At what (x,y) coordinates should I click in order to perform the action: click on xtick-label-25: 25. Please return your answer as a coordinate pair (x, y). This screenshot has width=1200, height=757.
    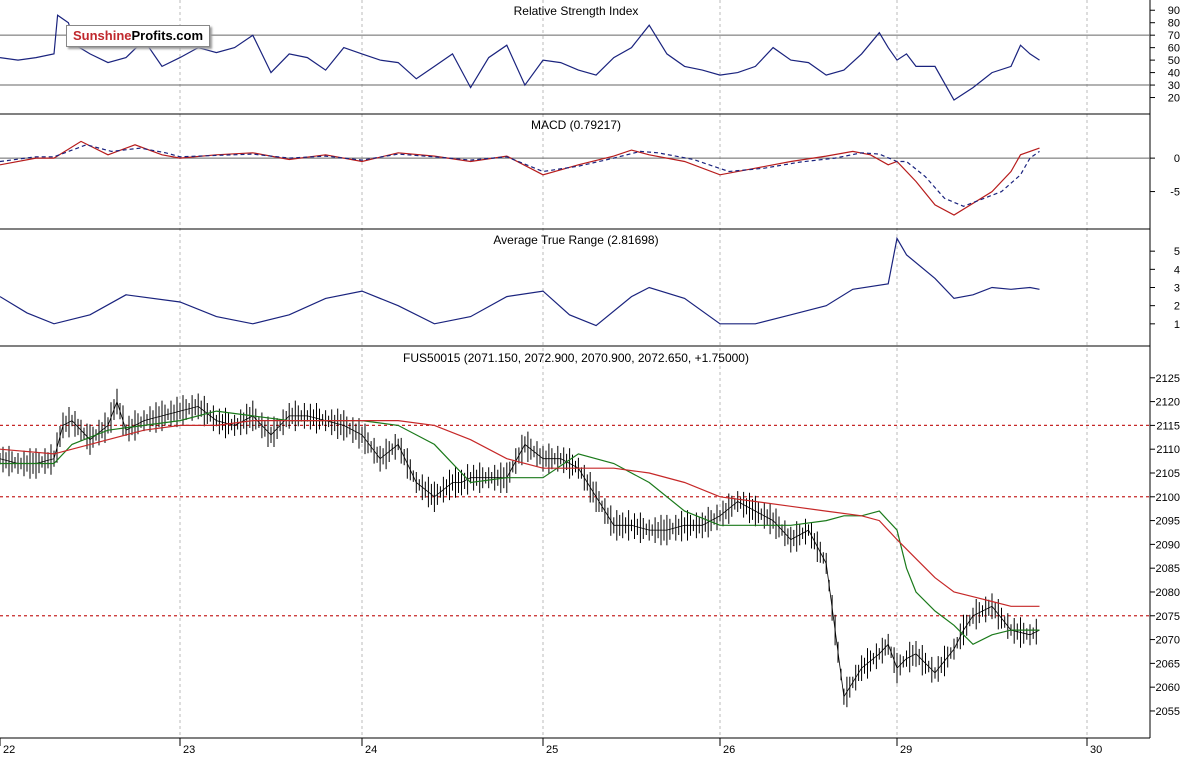
    Looking at the image, I should click on (552, 750).